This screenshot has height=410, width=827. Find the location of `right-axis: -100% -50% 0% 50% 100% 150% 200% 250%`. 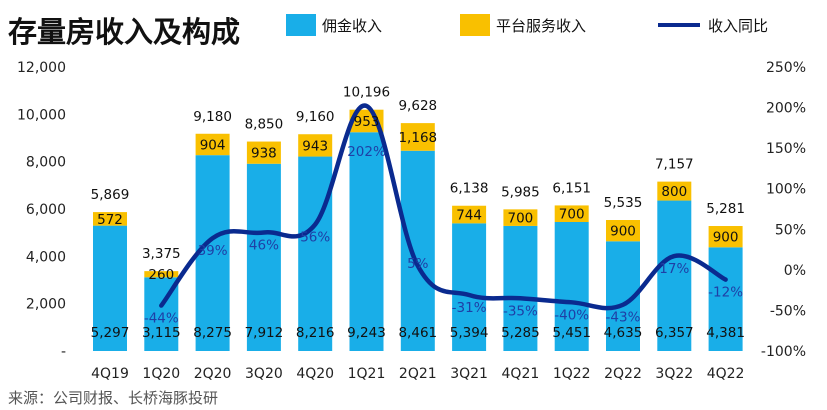

right-axis: -100% -50% 0% 50% 100% 150% 200% 250% is located at coordinates (783, 210).